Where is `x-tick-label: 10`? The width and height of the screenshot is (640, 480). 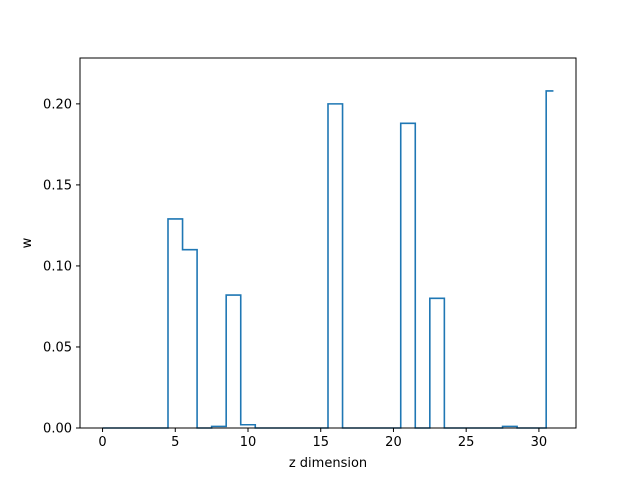
x-tick-label: 10 is located at coordinates (248, 442).